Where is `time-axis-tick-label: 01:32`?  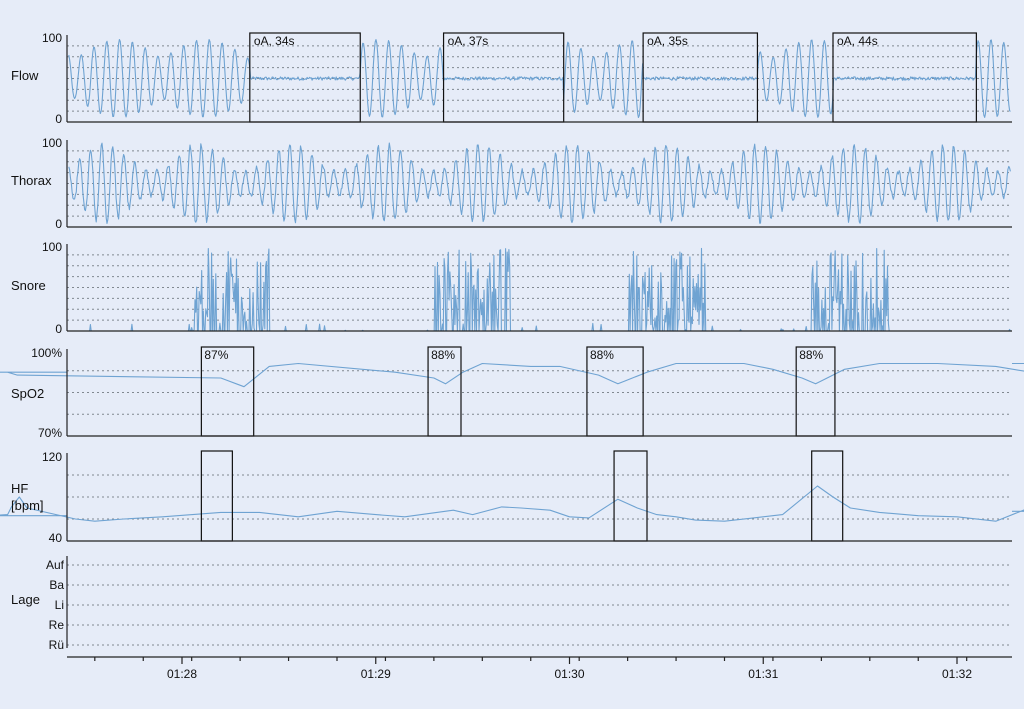 time-axis-tick-label: 01:32 is located at coordinates (957, 674).